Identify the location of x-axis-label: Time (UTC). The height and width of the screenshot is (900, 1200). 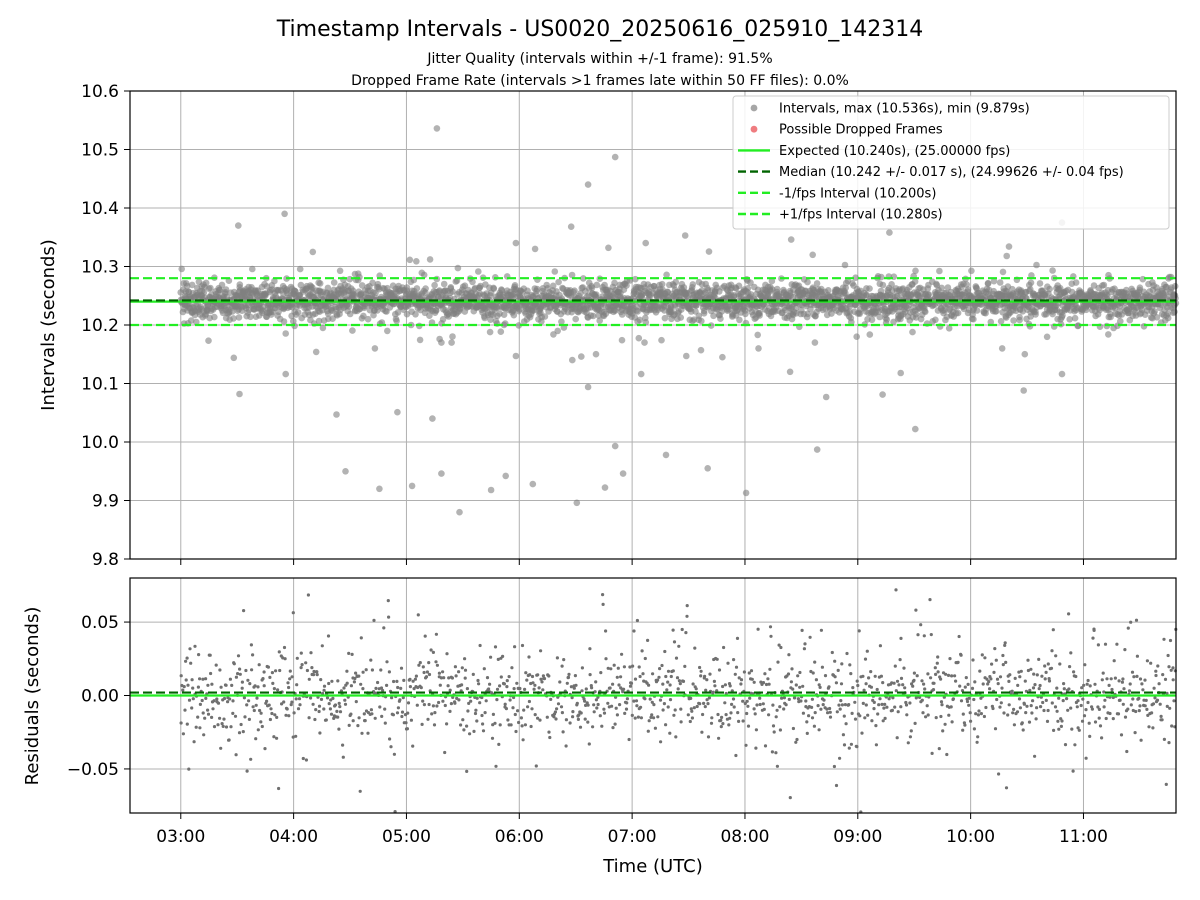
(652, 866).